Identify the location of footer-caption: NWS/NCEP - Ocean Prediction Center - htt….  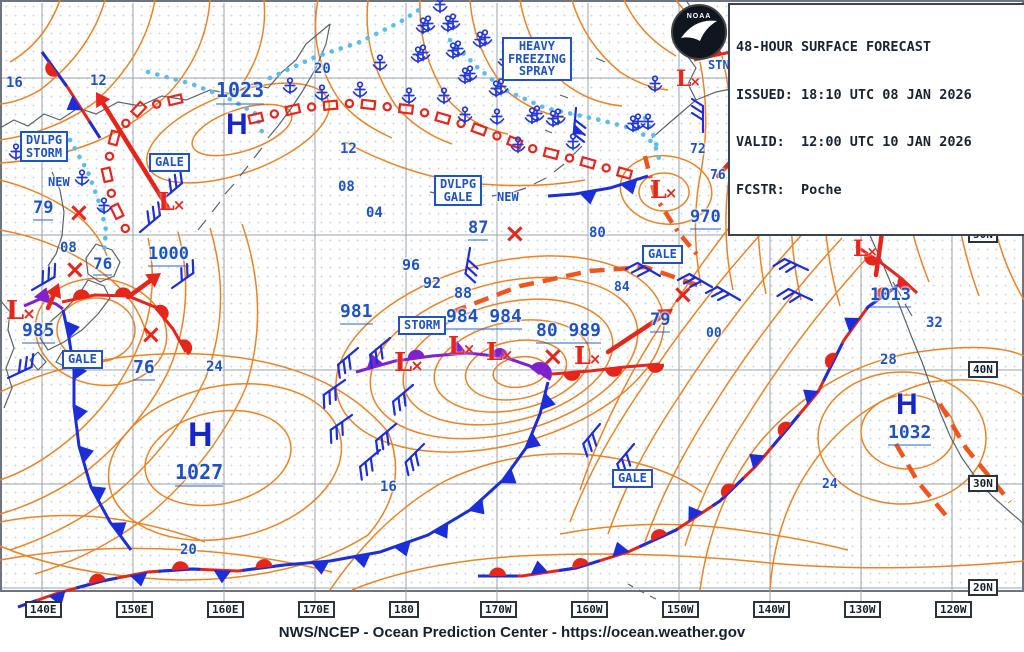
(512, 632).